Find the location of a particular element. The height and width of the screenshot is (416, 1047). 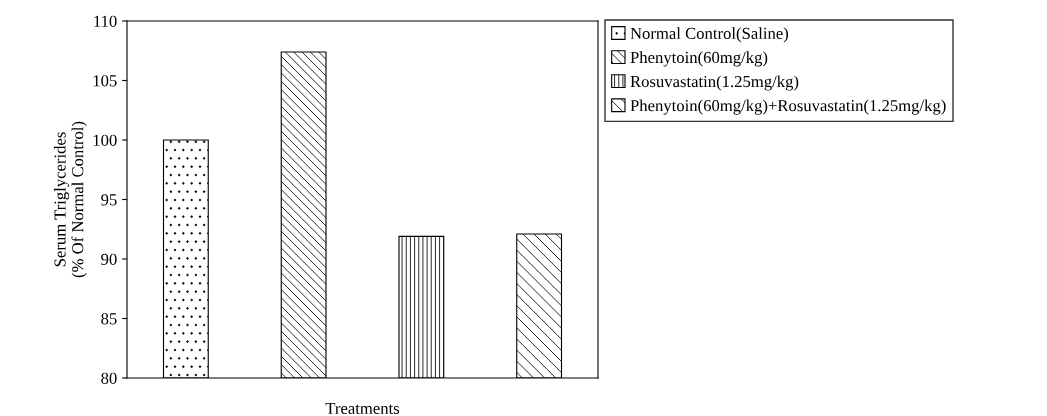

y-tick-label: 95 is located at coordinates (109, 200).